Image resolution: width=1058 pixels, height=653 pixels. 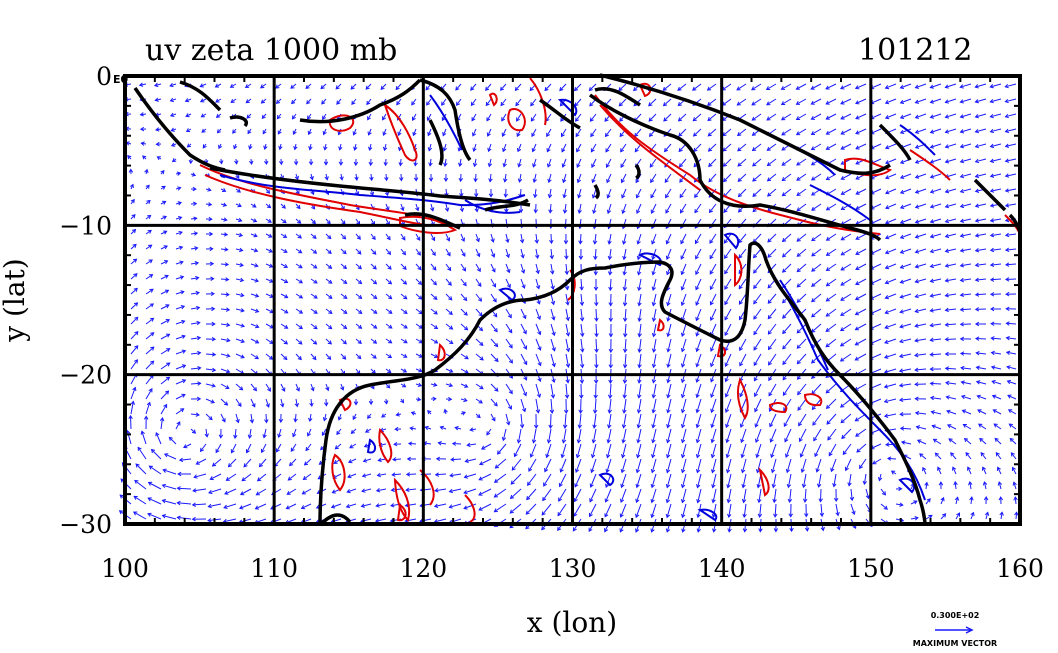 What do you see at coordinates (402, 499) in the screenshot?
I see `positive-contour` at bounding box center [402, 499].